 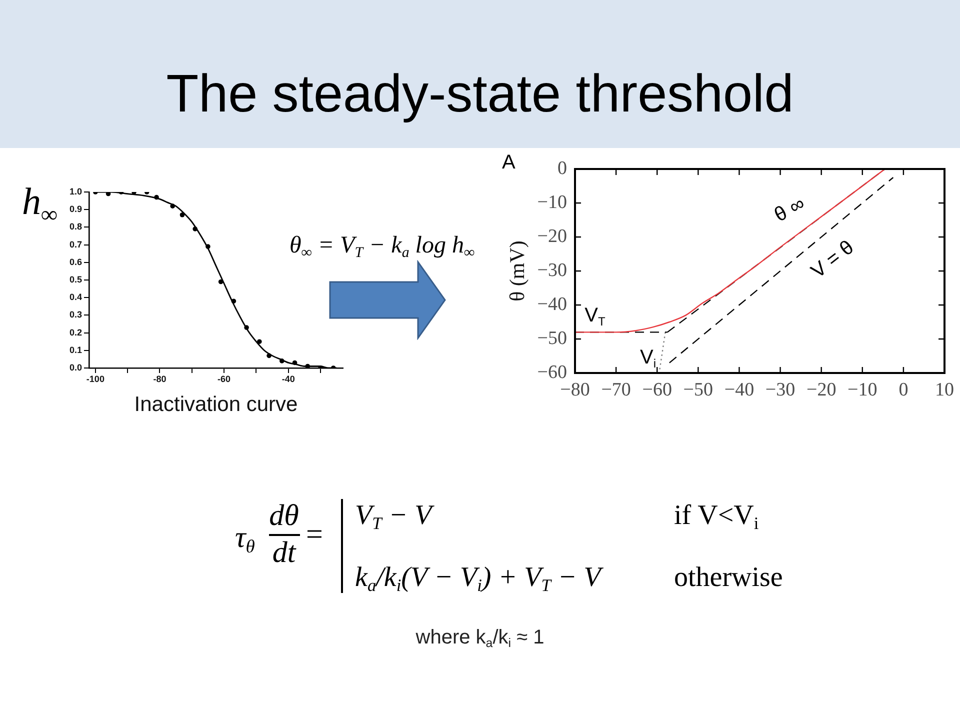 What do you see at coordinates (509, 163) in the screenshot?
I see `chart-title: A` at bounding box center [509, 163].